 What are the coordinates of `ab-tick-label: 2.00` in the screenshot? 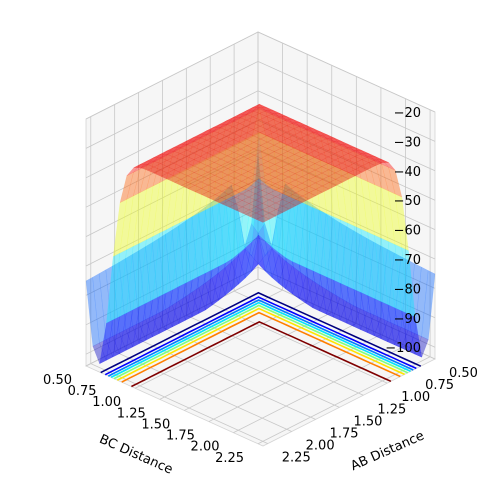 It's located at (320, 446).